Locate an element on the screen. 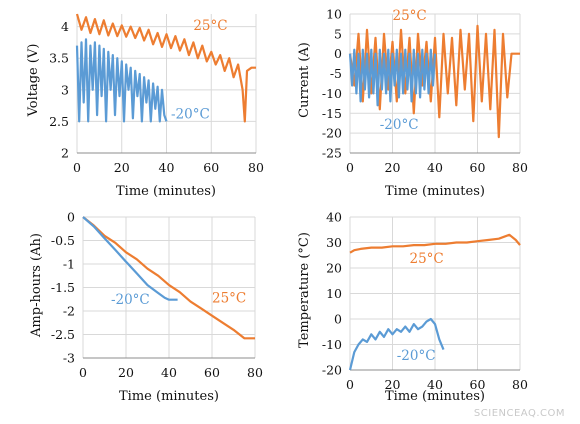 This screenshot has width=580, height=424. temperature-x-tick-label: 60 is located at coordinates (478, 384).